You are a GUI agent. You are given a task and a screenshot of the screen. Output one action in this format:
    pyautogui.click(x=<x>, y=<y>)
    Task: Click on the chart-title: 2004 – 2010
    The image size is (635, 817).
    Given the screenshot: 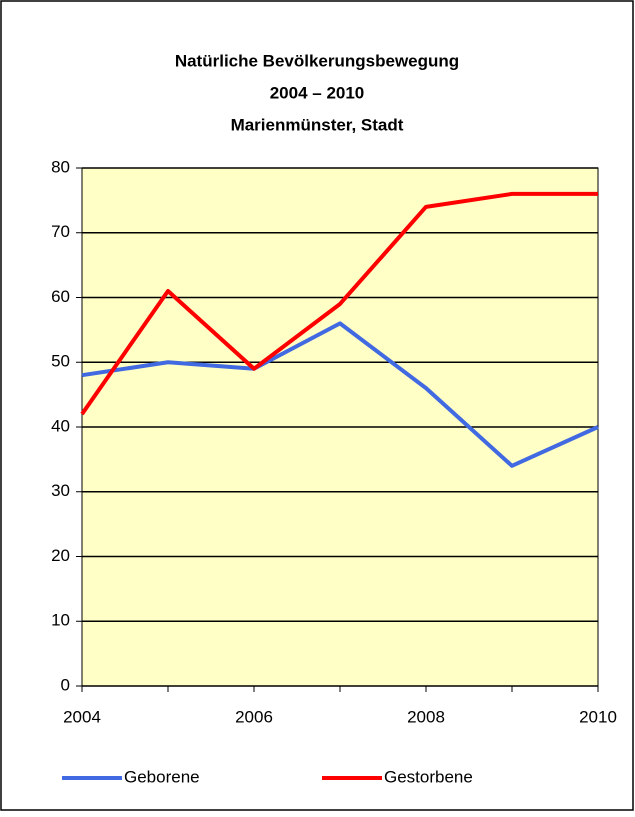 What is the action you would take?
    pyautogui.click(x=317, y=92)
    